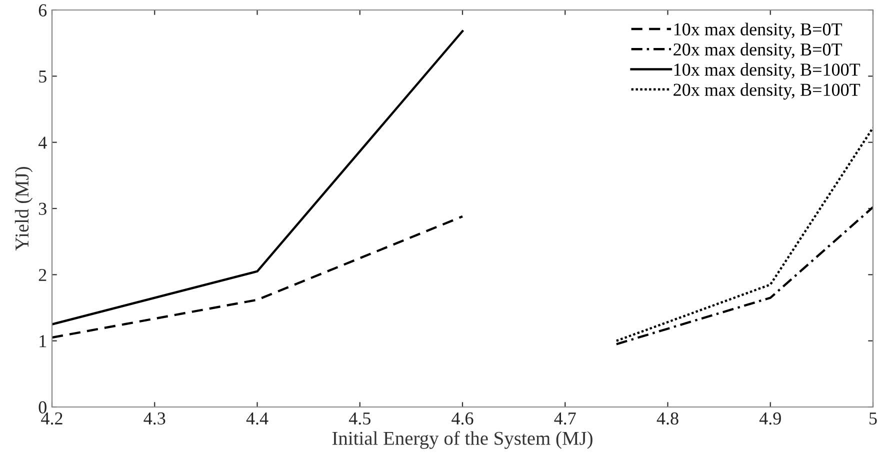 Image resolution: width=878 pixels, height=468 pixels. What do you see at coordinates (42, 208) in the screenshot?
I see `y-tick-label: 3` at bounding box center [42, 208].